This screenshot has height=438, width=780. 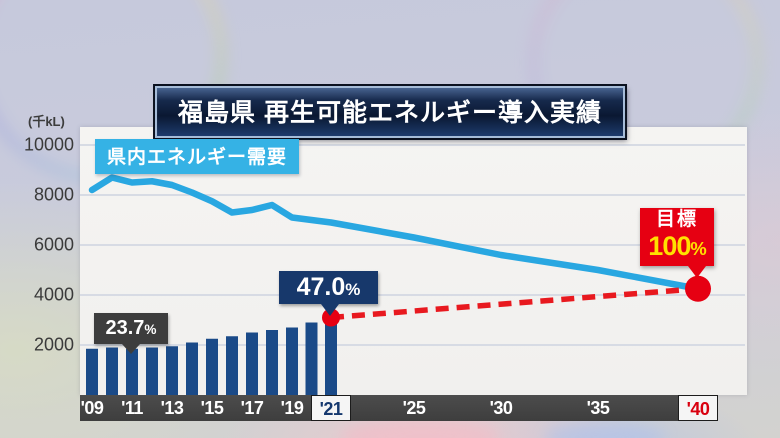 What do you see at coordinates (414, 408) in the screenshot?
I see `x-tick-2025: '25` at bounding box center [414, 408].